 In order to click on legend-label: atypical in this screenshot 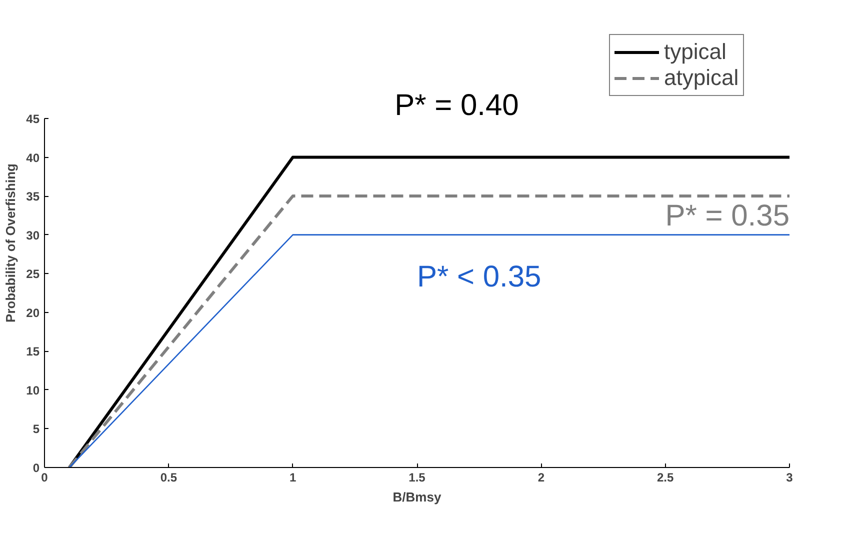, I will do `click(701, 78)`.